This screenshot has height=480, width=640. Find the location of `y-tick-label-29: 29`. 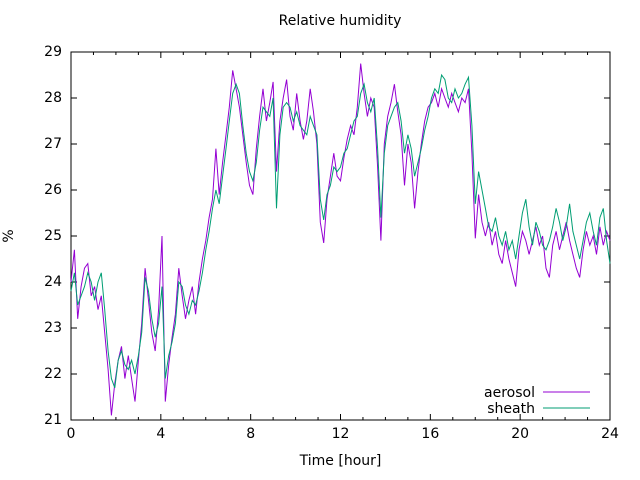

y-tick-label-29: 29 is located at coordinates (53, 52).